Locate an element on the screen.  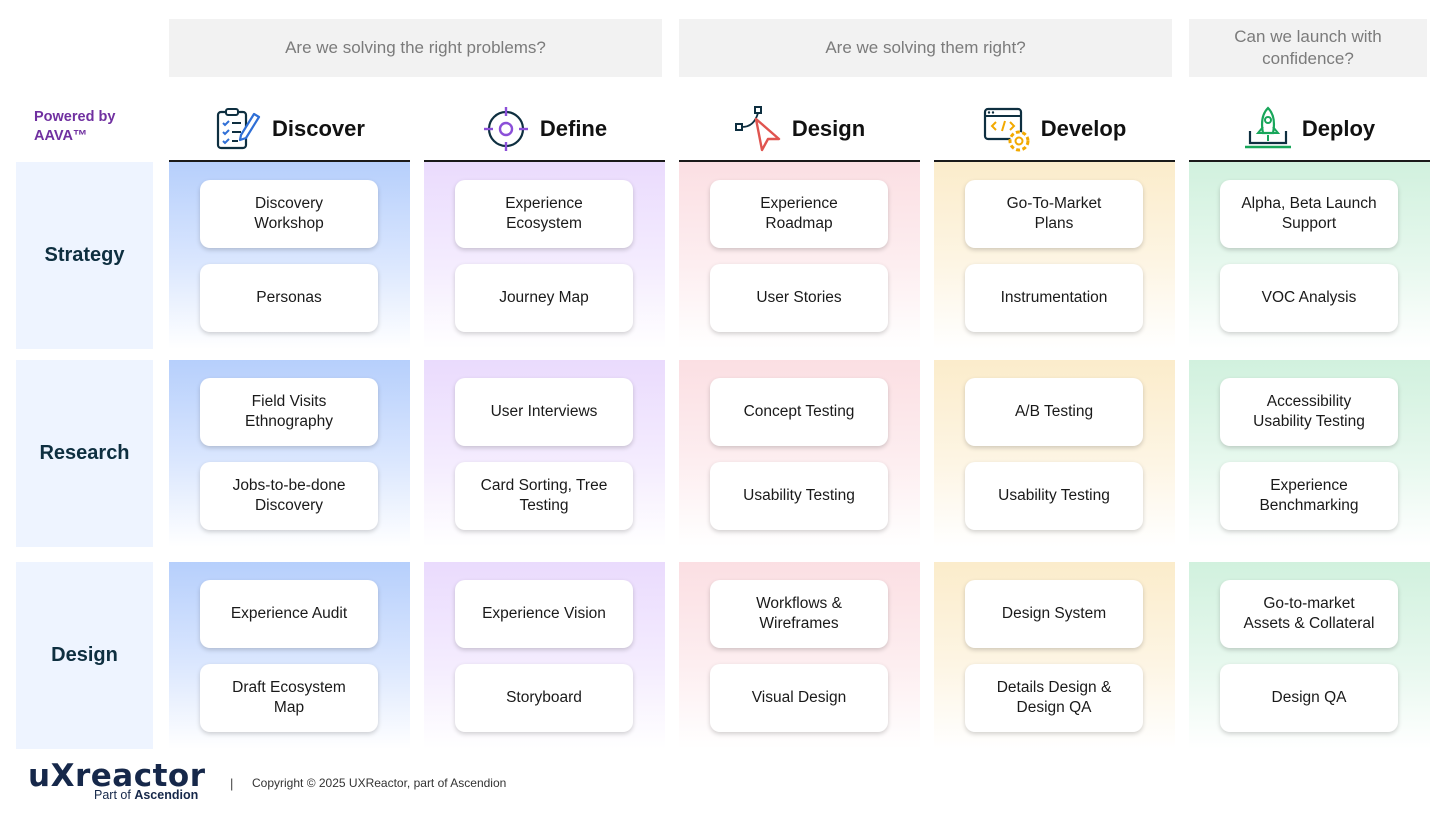
card-card-sorting-tree-testing: Card Sorting, Tree Testing is located at coordinates (544, 496).